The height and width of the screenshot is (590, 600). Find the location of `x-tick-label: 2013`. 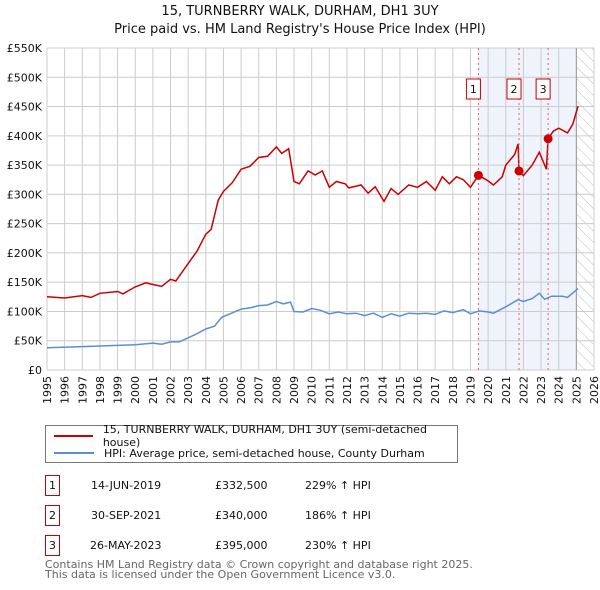

x-tick-label: 2013 is located at coordinates (365, 390).